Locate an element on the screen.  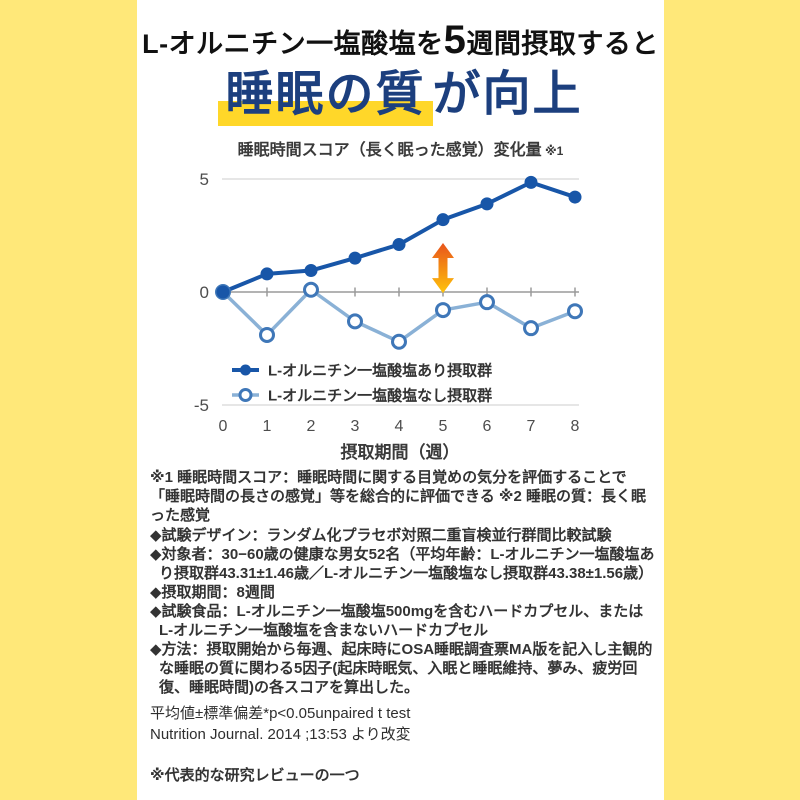
svg-text: 8 is located at coordinates (575, 426).